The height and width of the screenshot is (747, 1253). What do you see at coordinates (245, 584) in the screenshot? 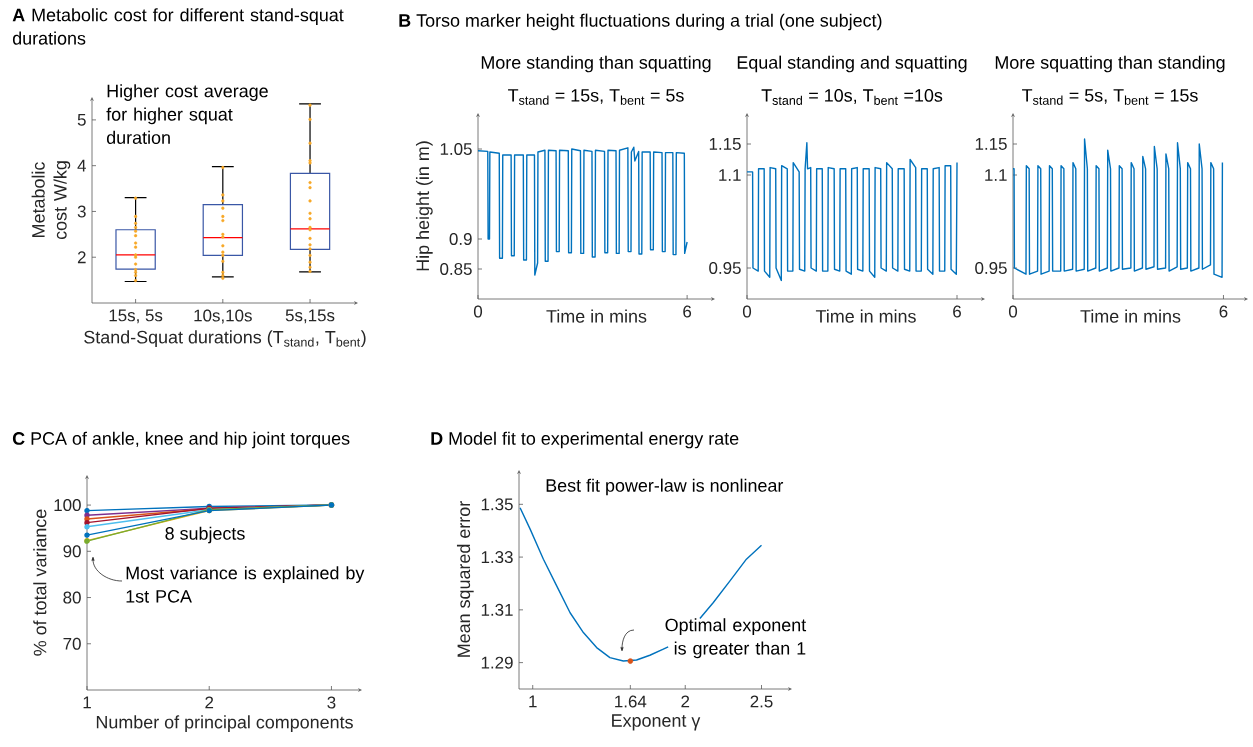
I see `annotation: Most variance is explained by 1st PCA` at bounding box center [245, 584].